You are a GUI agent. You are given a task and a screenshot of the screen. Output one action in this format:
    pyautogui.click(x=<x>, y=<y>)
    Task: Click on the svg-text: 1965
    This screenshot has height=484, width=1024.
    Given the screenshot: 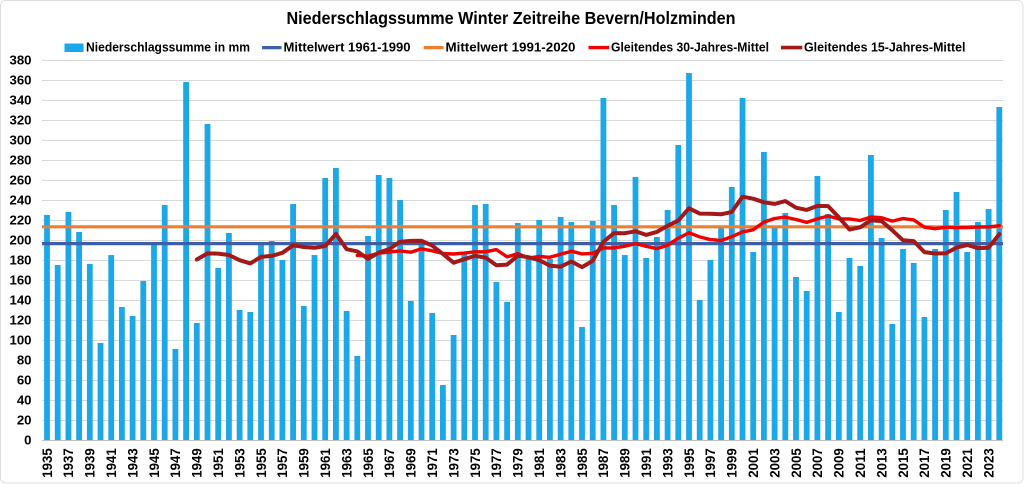 What is the action you would take?
    pyautogui.click(x=368, y=463)
    